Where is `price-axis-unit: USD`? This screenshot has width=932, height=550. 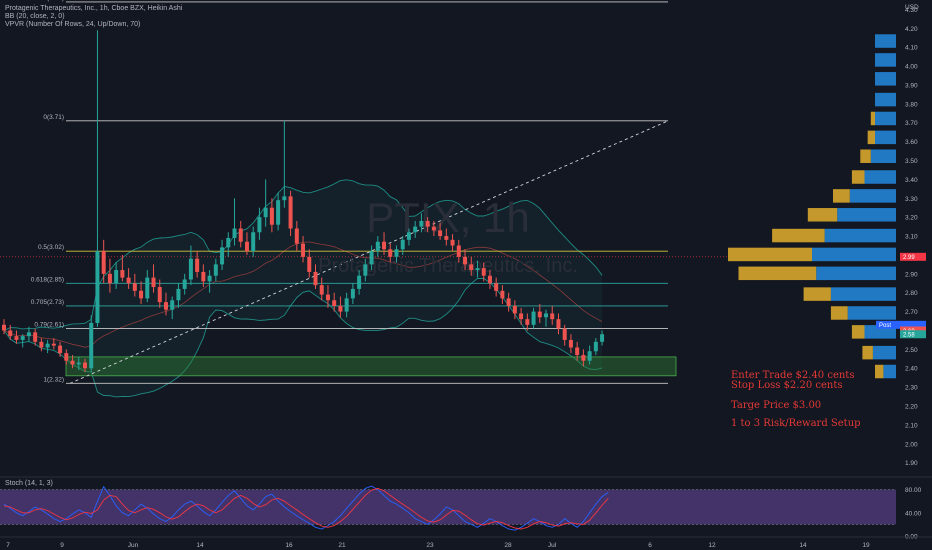
price-axis-unit: USD is located at coordinates (912, 7).